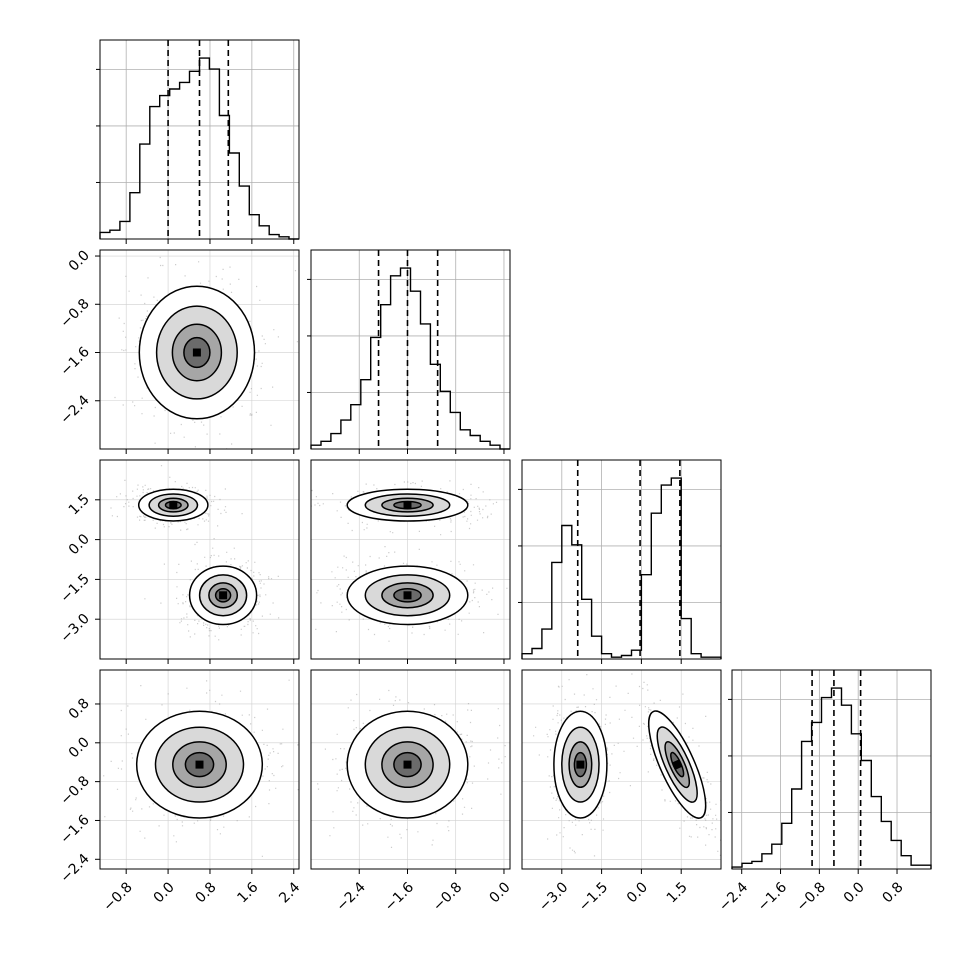 This screenshot has width=970, height=970. Describe the element at coordinates (74, 628) in the screenshot. I see `y-tick-label: −3.0` at that location.